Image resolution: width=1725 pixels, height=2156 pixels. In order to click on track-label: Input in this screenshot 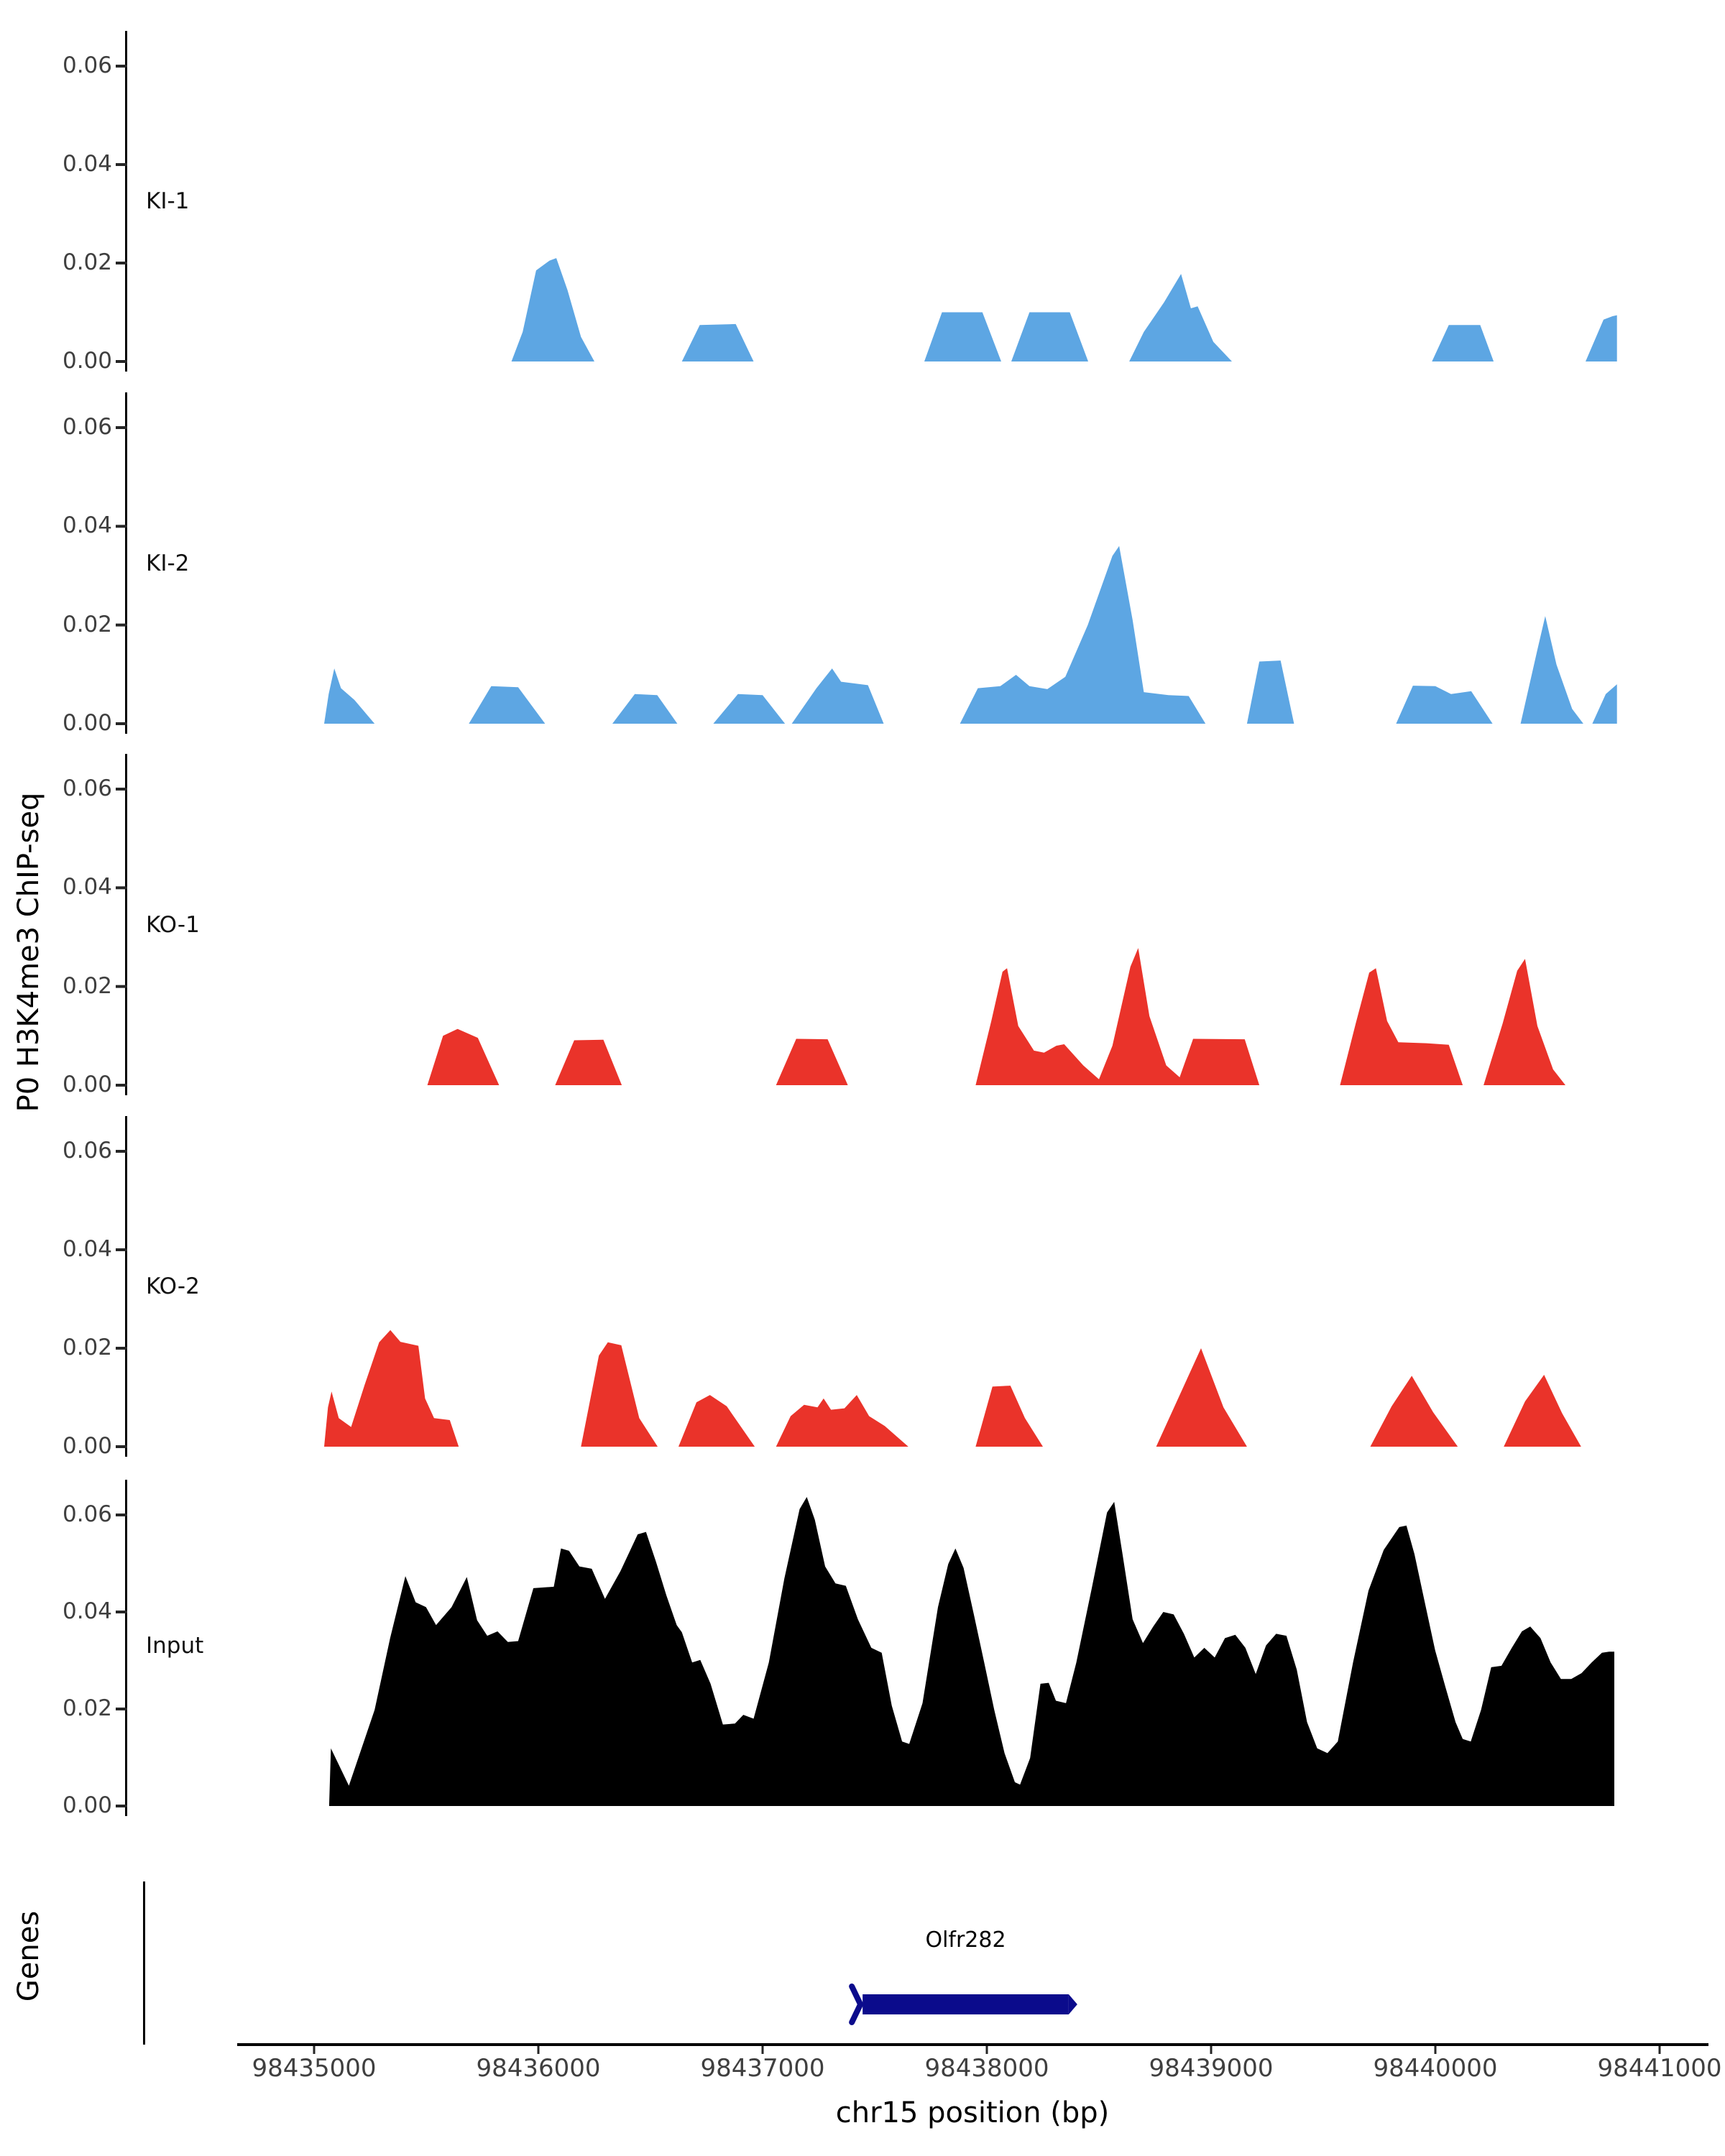, I will do `click(175, 1646)`.